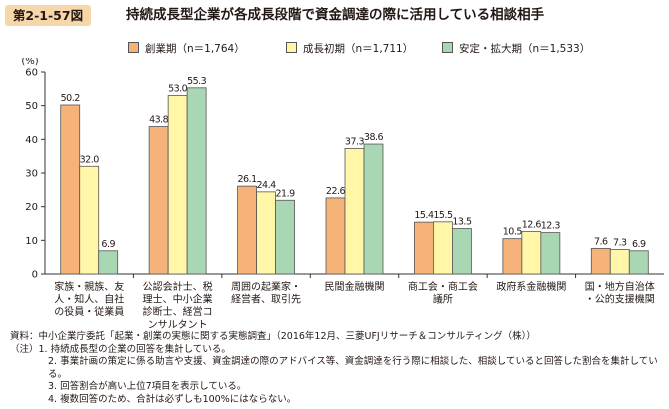  I want to click on data-label: 15.5, so click(443, 215).